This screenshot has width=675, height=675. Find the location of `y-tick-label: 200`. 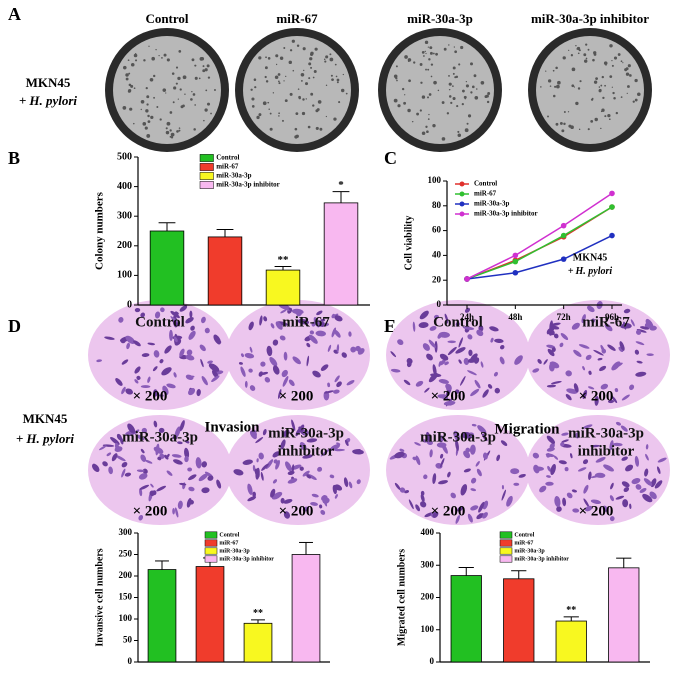

y-tick-label: 200 is located at coordinates (428, 597).